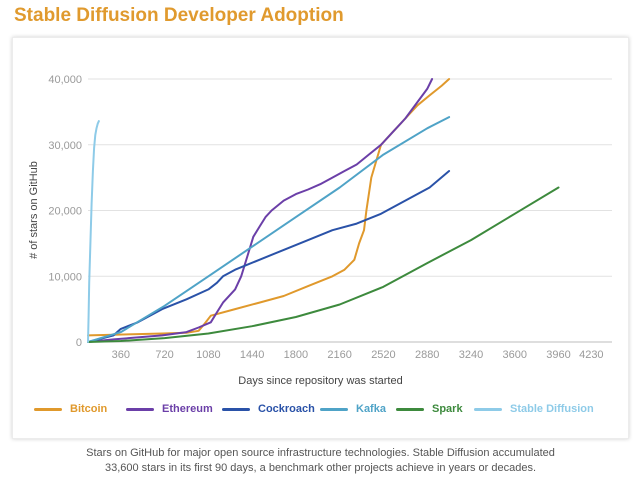 The width and height of the screenshot is (641, 485). What do you see at coordinates (339, 355) in the screenshot?
I see `x-tick-label: 2160` at bounding box center [339, 355].